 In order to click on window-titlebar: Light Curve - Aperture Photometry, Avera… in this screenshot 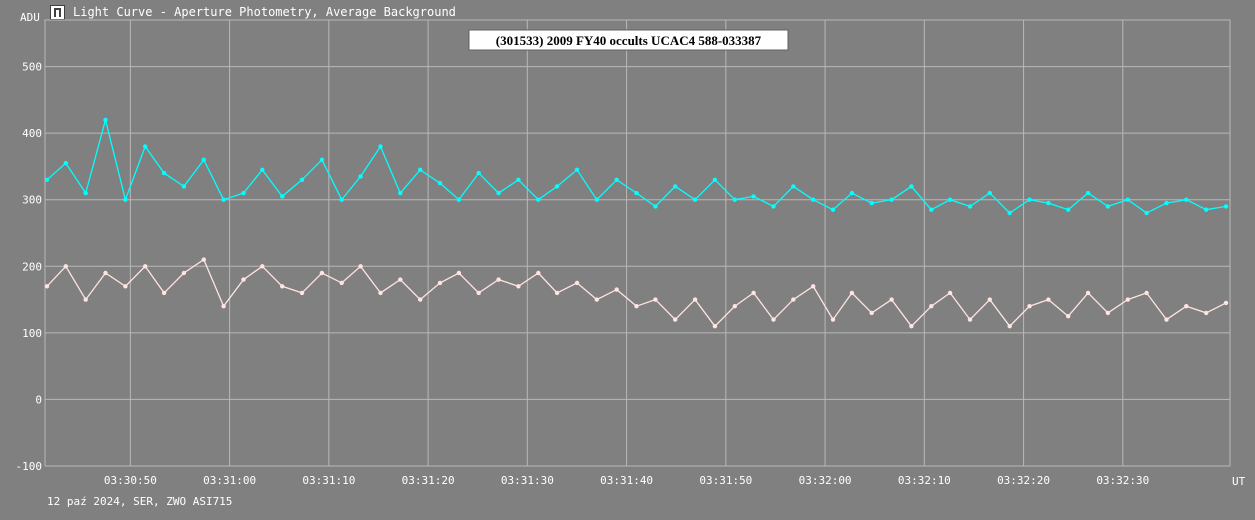, I will do `click(253, 12)`.